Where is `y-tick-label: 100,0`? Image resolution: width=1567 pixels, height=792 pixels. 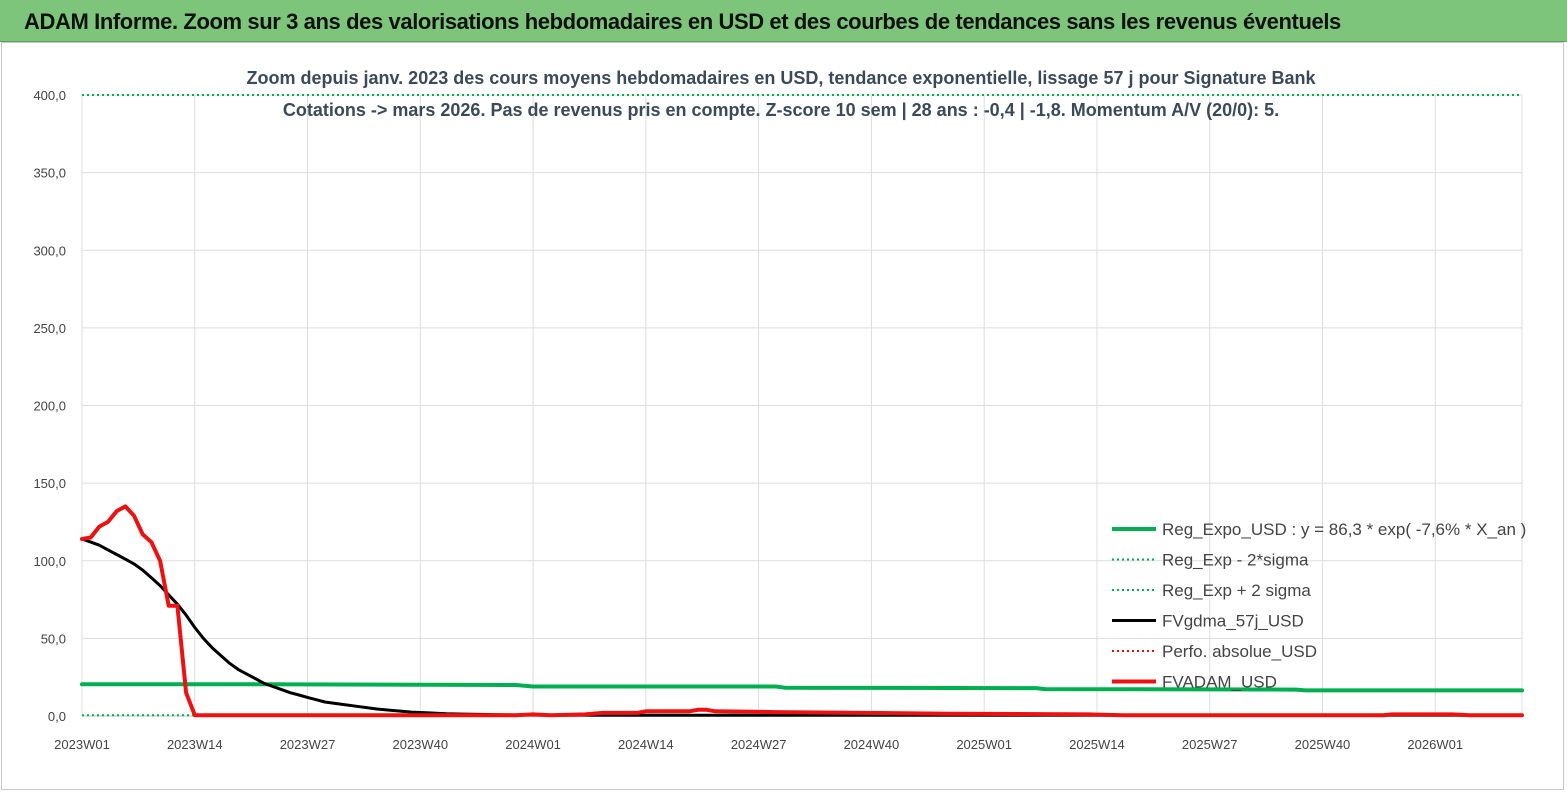
y-tick-label: 100,0 is located at coordinates (49, 561).